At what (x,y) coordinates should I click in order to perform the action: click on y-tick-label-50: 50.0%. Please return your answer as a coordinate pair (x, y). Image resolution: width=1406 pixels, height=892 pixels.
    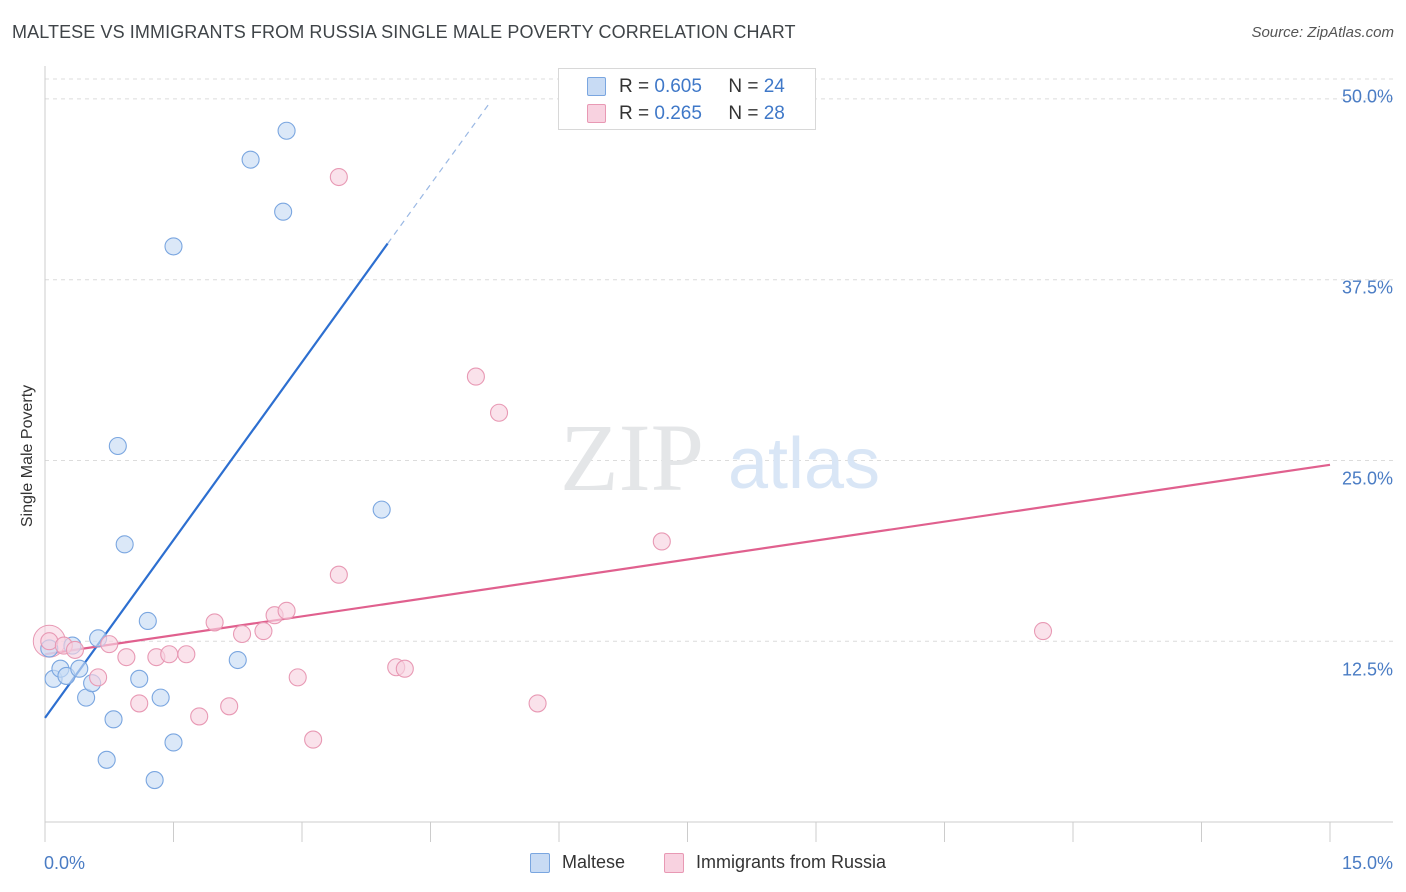
    Looking at the image, I should click on (1367, 96).